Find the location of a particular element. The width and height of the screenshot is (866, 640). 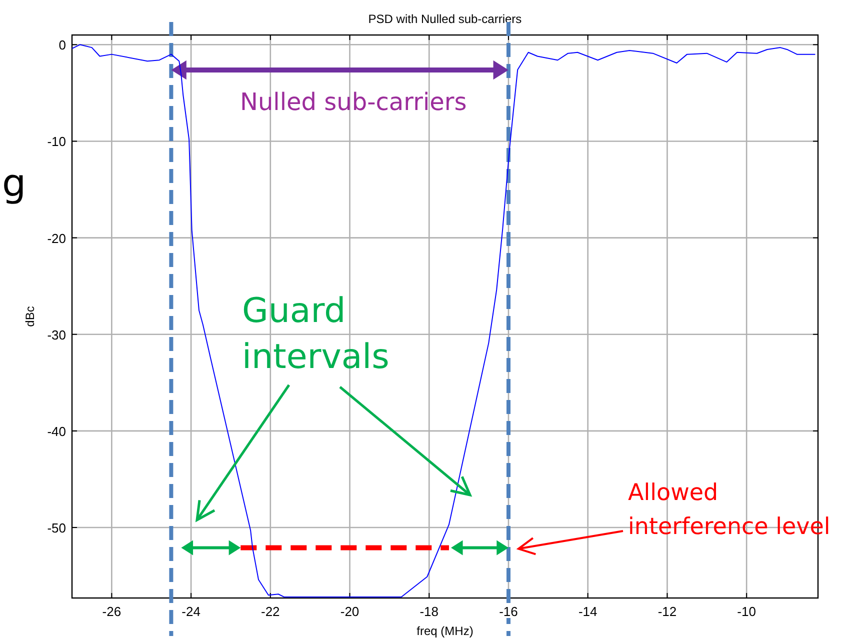

x-tick-label: -14 is located at coordinates (588, 611).